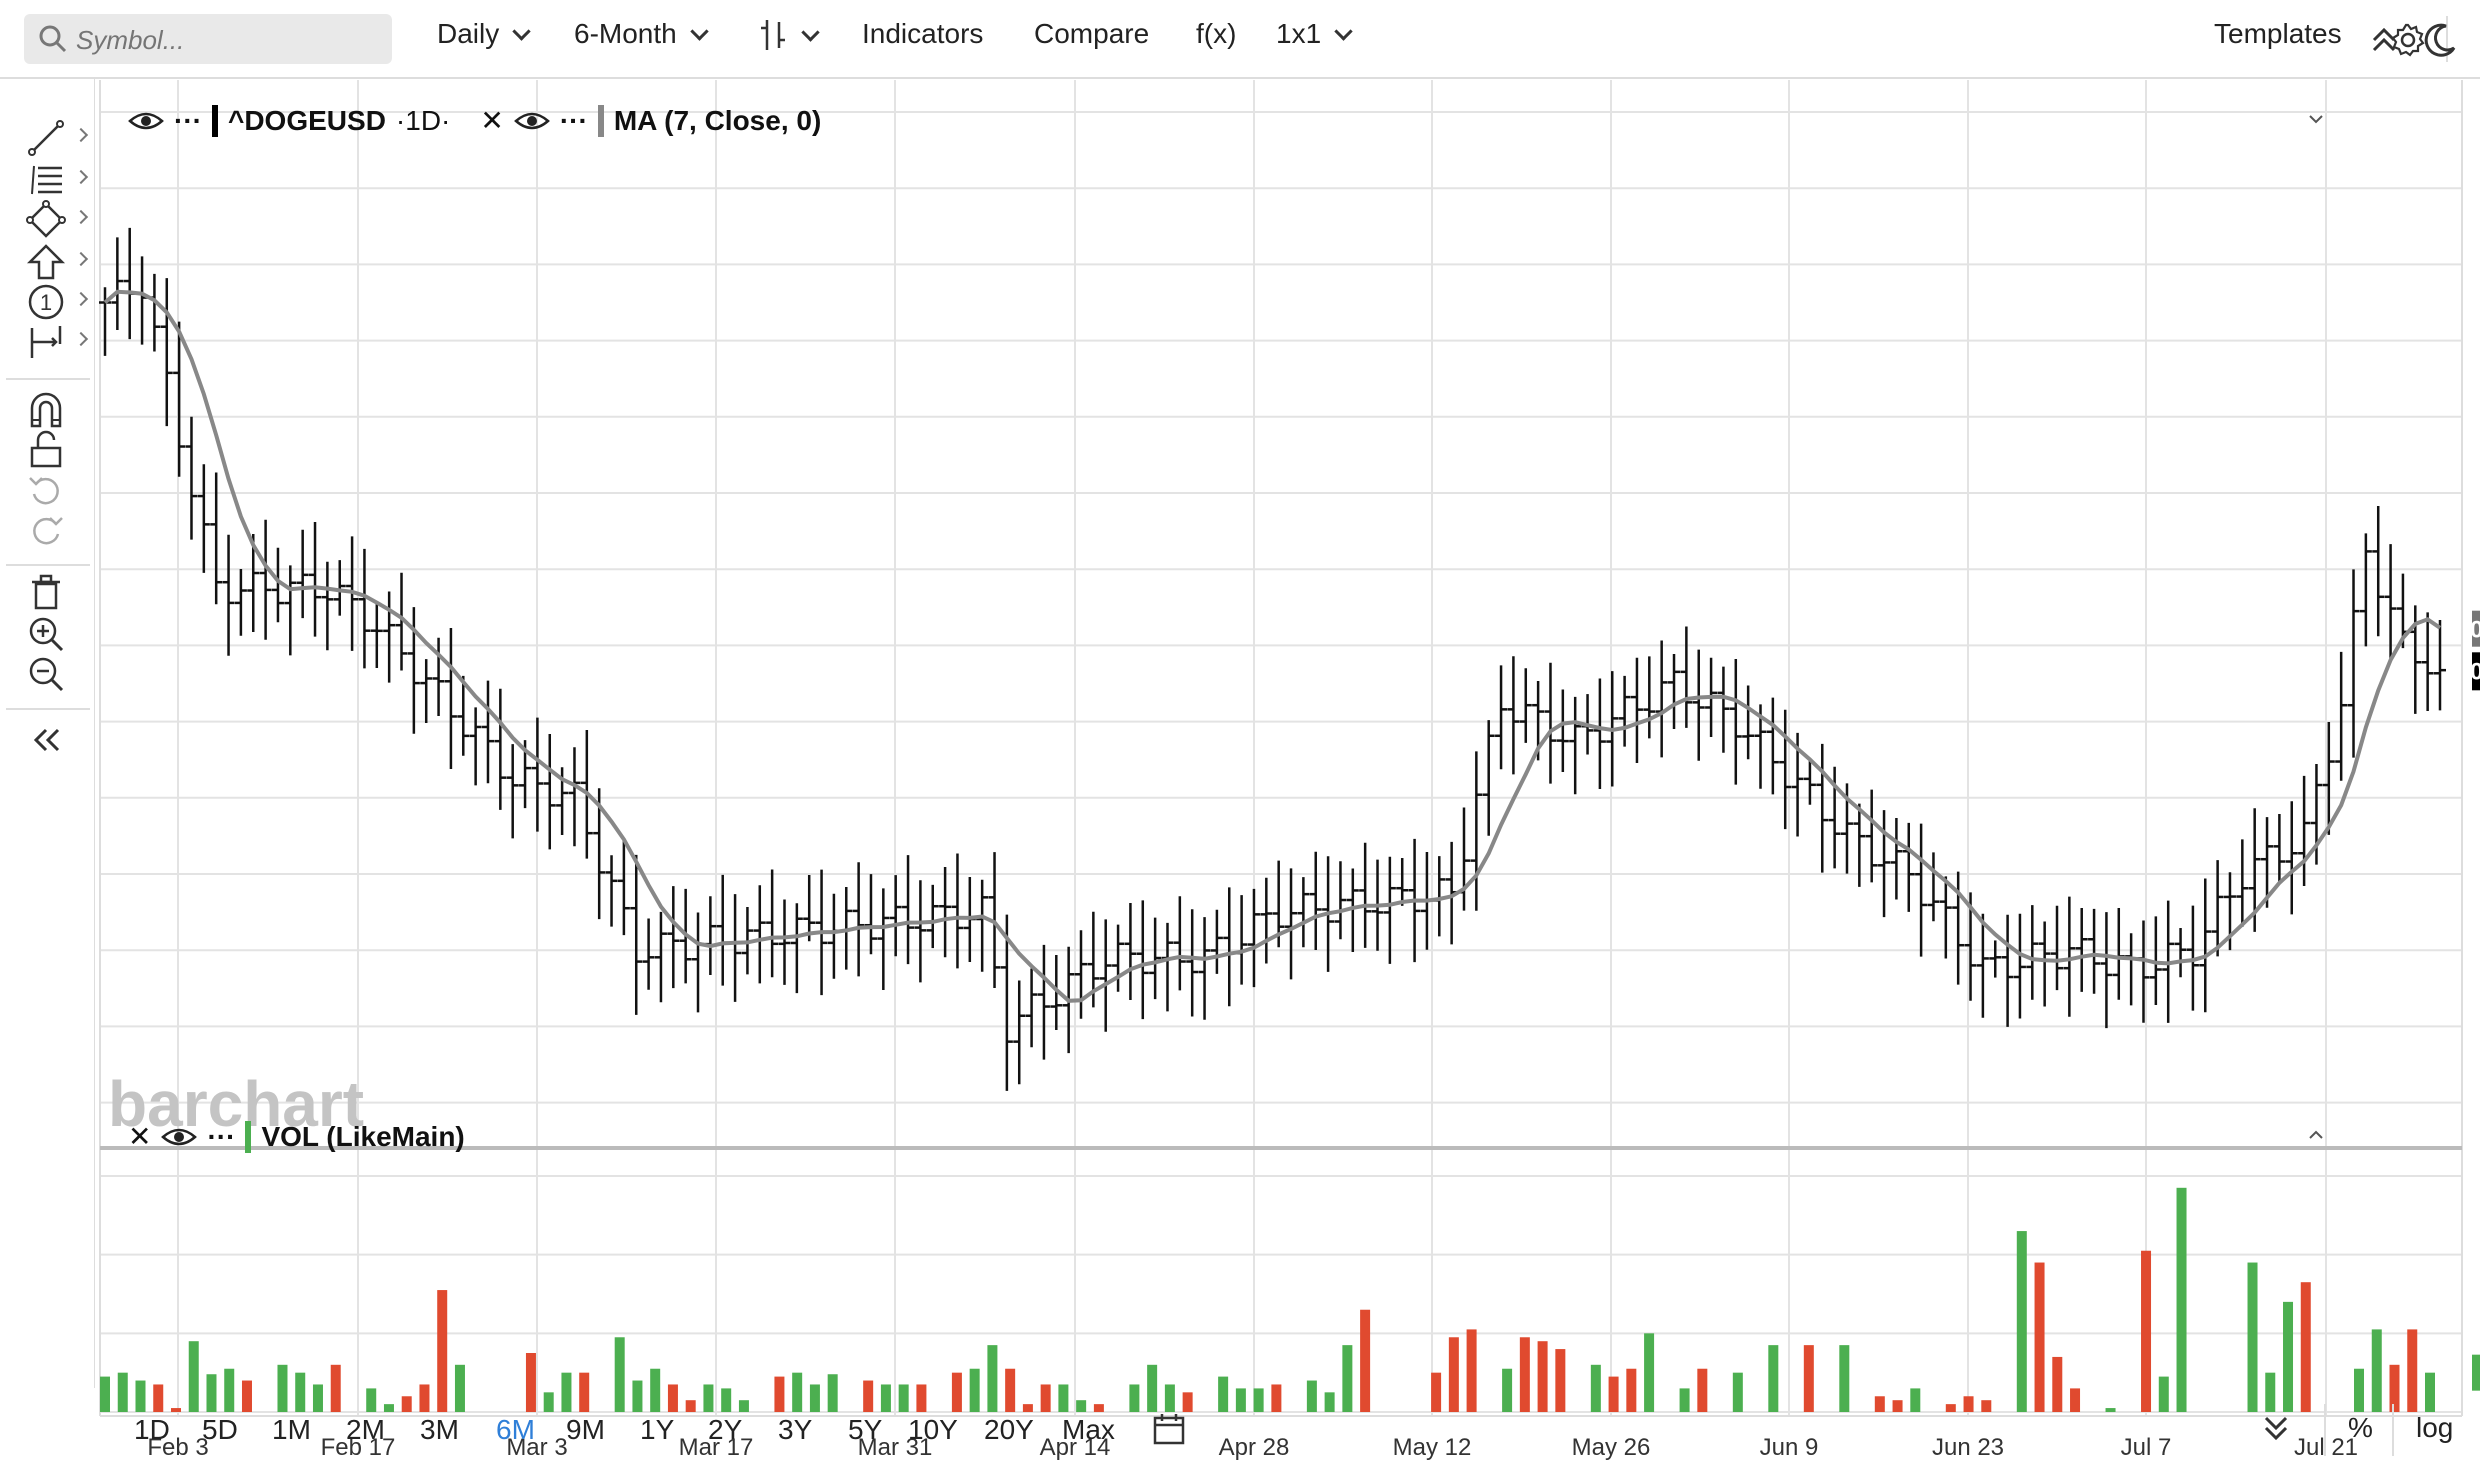 The height and width of the screenshot is (1469, 2480). Describe the element at coordinates (1216, 33) in the screenshot. I see `function-button: f(x)` at that location.